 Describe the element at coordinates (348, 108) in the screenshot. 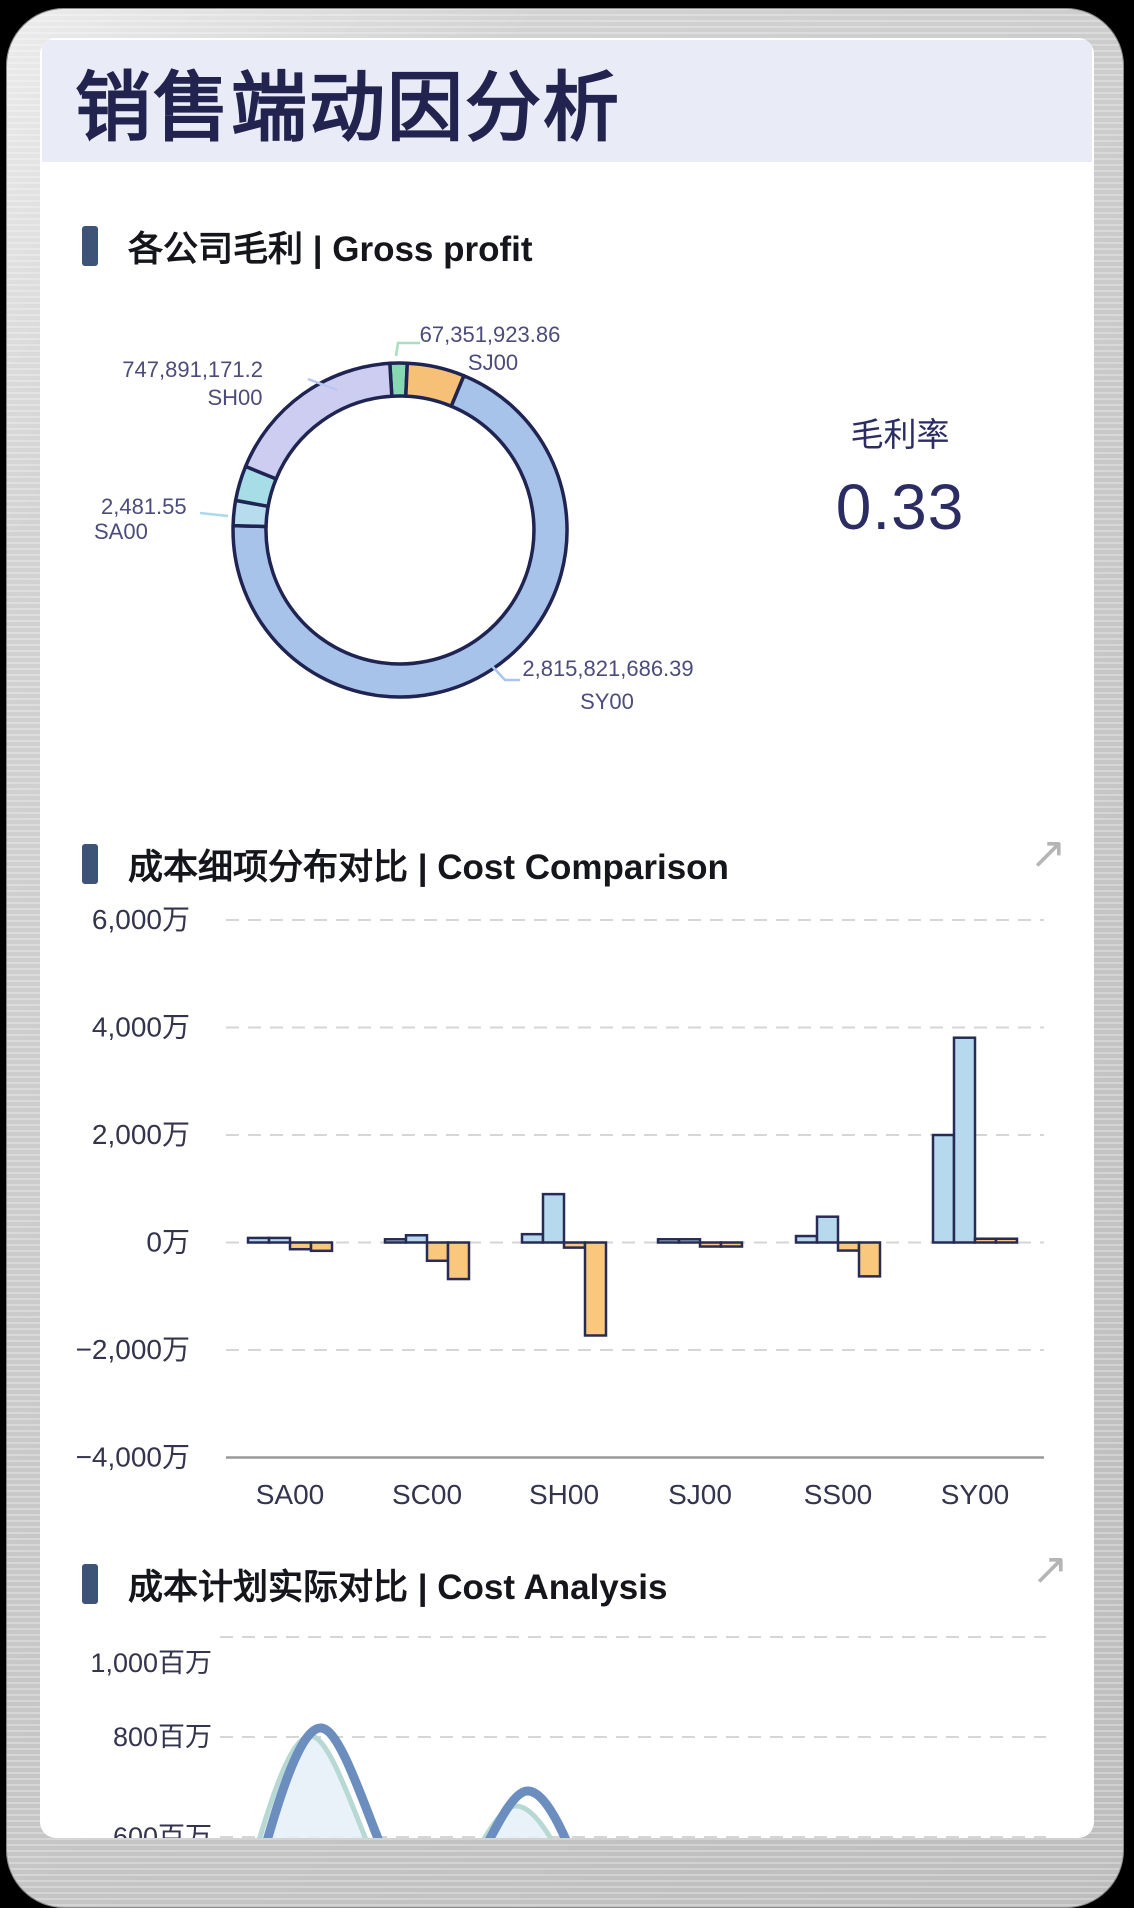

I see `page-title: 销售端动因分析` at that location.